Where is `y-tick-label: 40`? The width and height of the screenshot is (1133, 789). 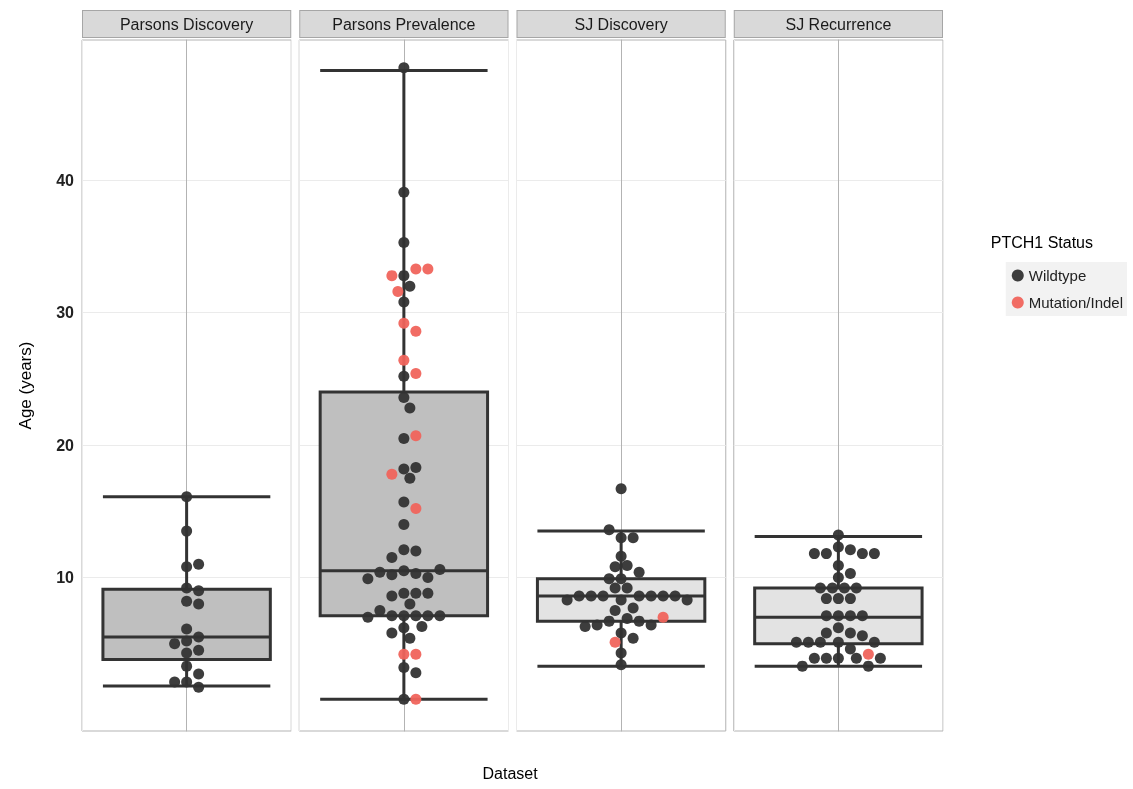 y-tick-label: 40 is located at coordinates (65, 180).